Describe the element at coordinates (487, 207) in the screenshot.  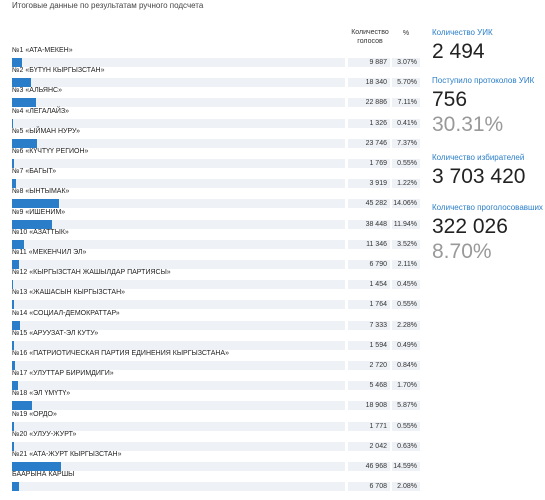
I see `stat-label: Количество проголосовавших` at that location.